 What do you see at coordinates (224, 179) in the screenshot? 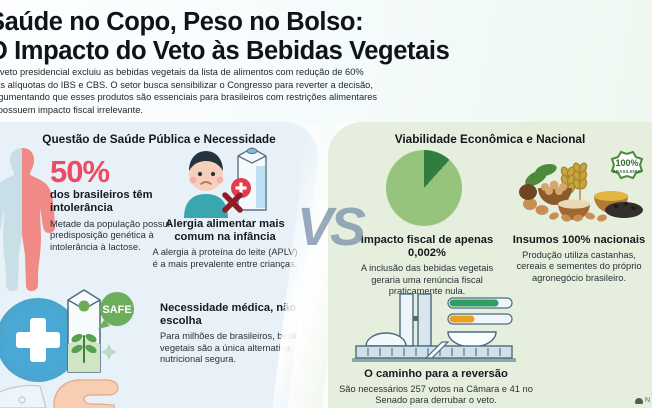
I see `sad-child-milk-carton-icon` at bounding box center [224, 179].